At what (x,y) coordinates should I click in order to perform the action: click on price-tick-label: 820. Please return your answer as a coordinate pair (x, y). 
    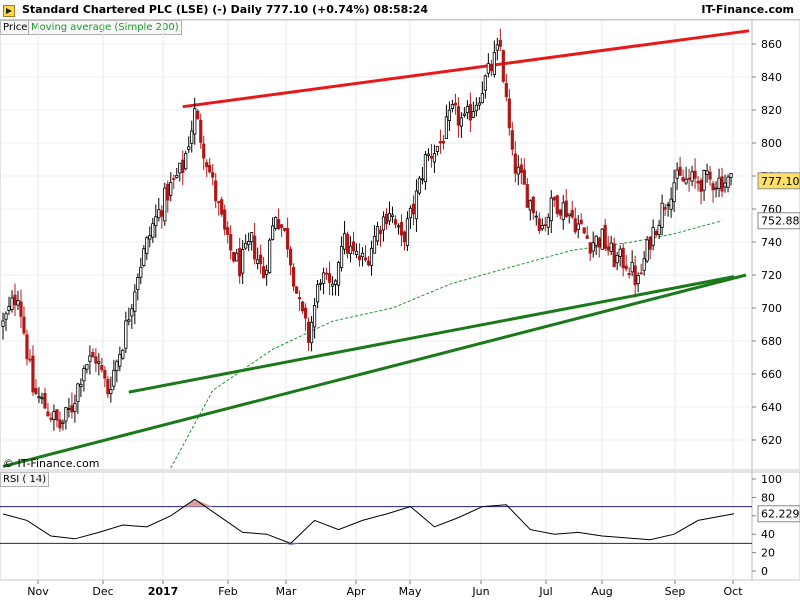
    Looking at the image, I should click on (771, 110).